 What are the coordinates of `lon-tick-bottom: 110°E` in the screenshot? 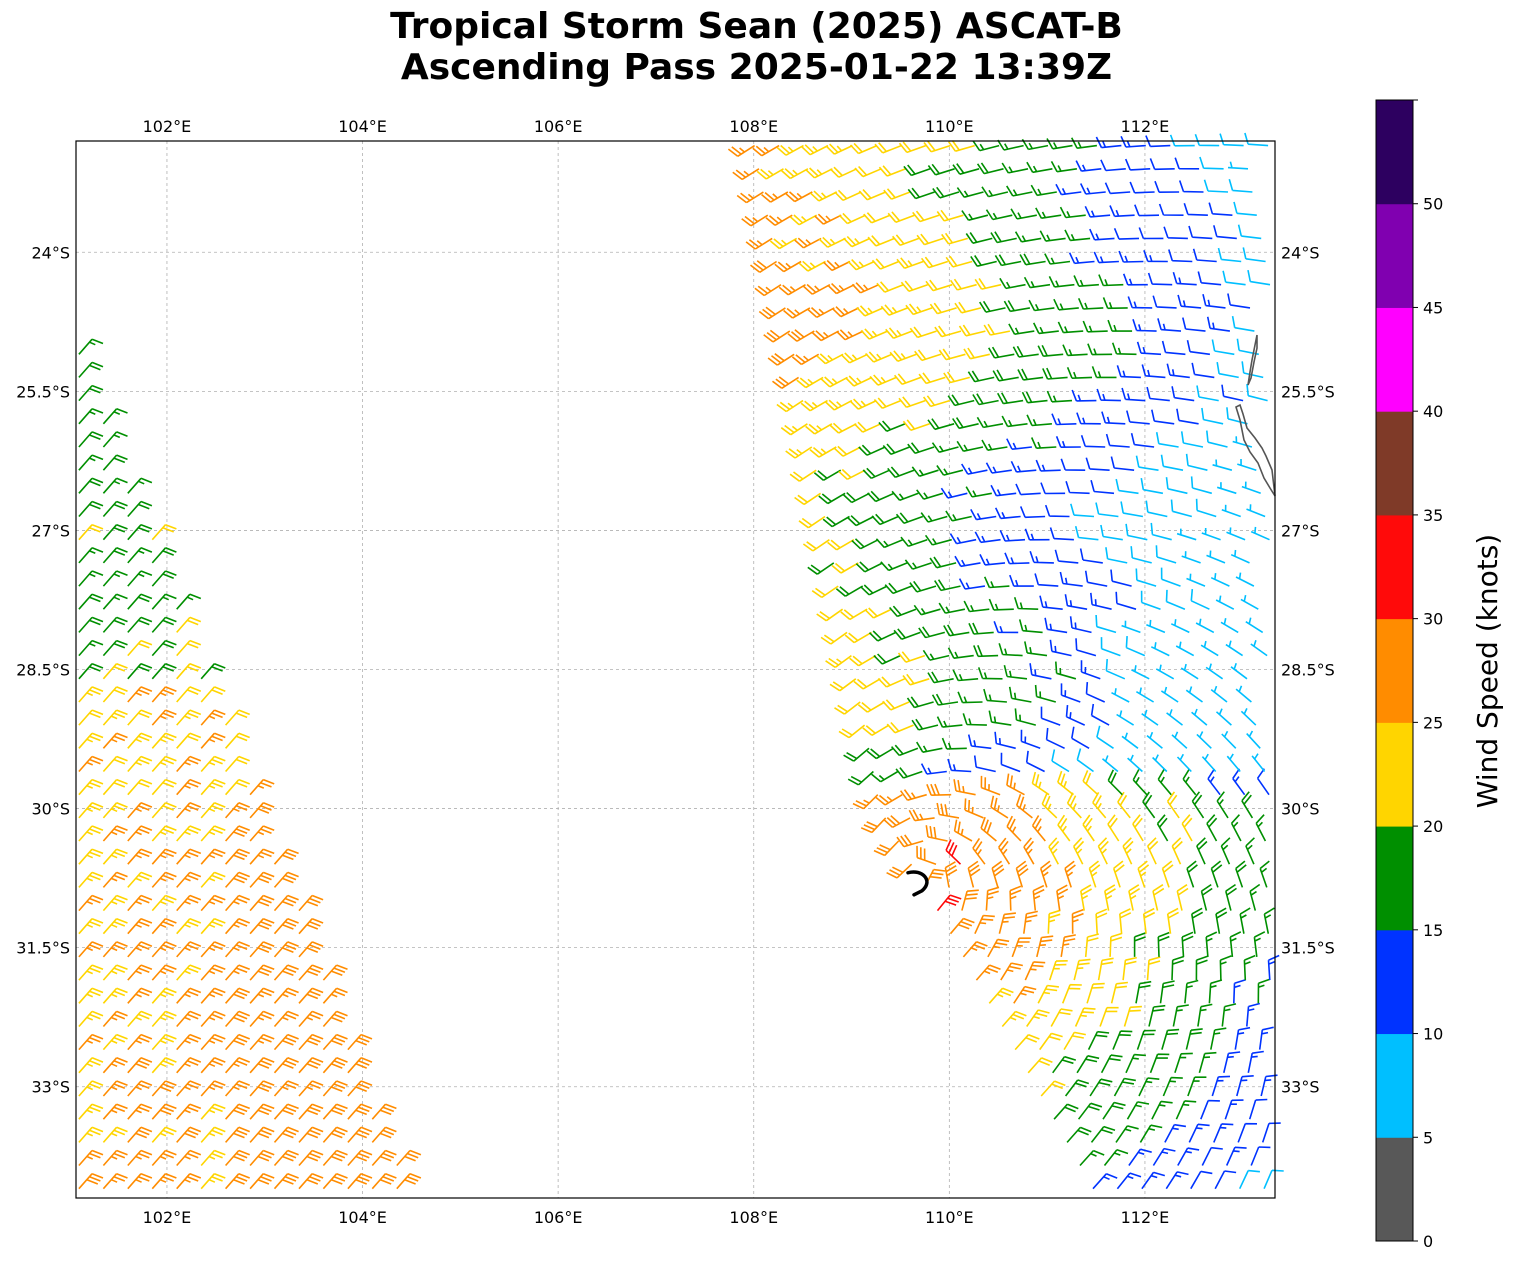 It's located at (949, 1217).